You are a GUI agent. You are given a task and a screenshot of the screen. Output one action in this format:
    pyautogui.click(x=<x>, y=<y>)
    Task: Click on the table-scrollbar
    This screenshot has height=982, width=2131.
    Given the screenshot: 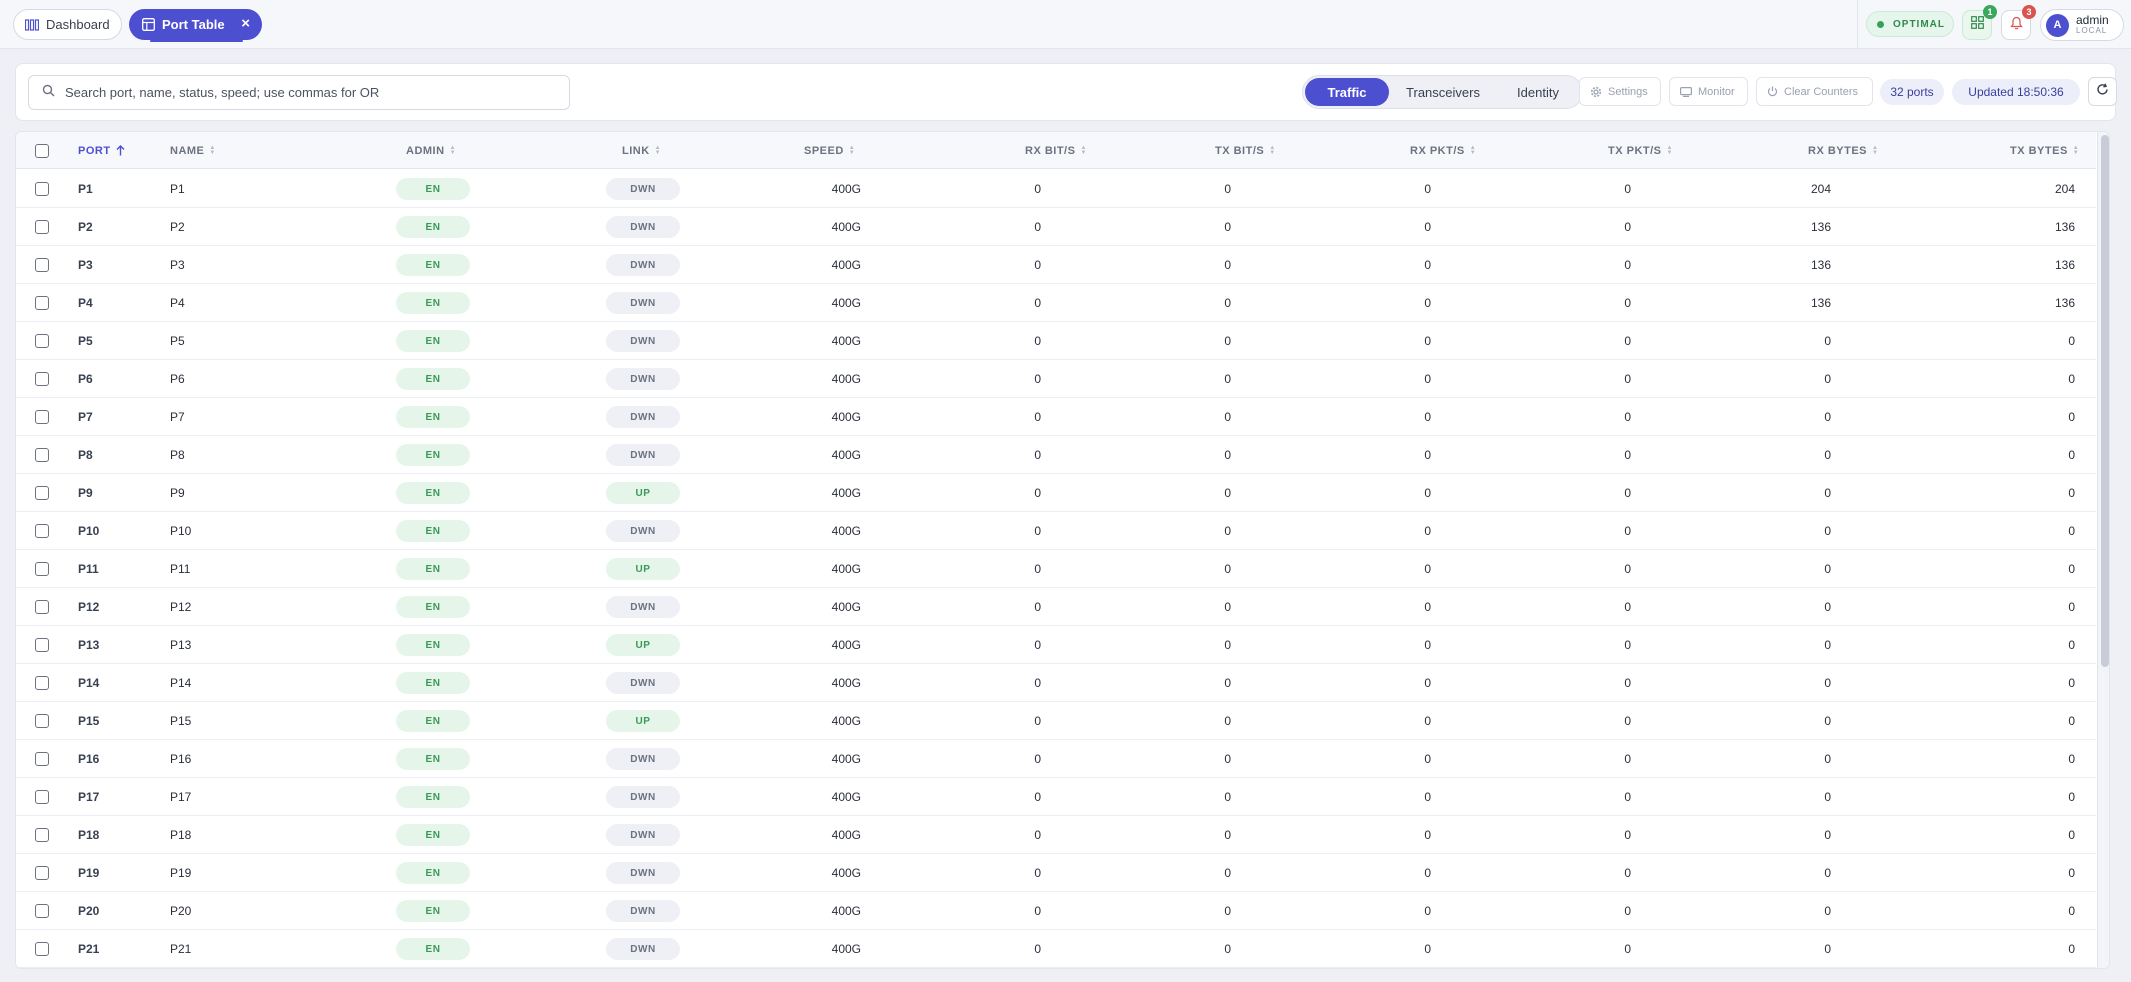 What is the action you would take?
    pyautogui.click(x=2103, y=550)
    